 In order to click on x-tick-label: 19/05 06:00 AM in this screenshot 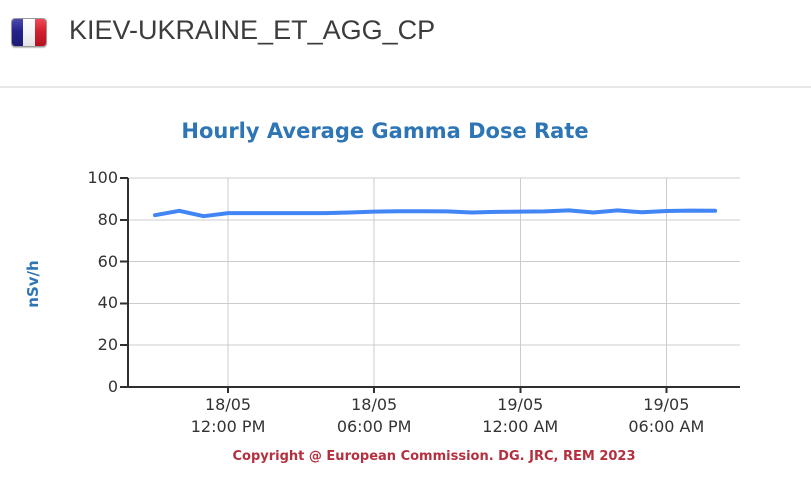, I will do `click(666, 416)`.